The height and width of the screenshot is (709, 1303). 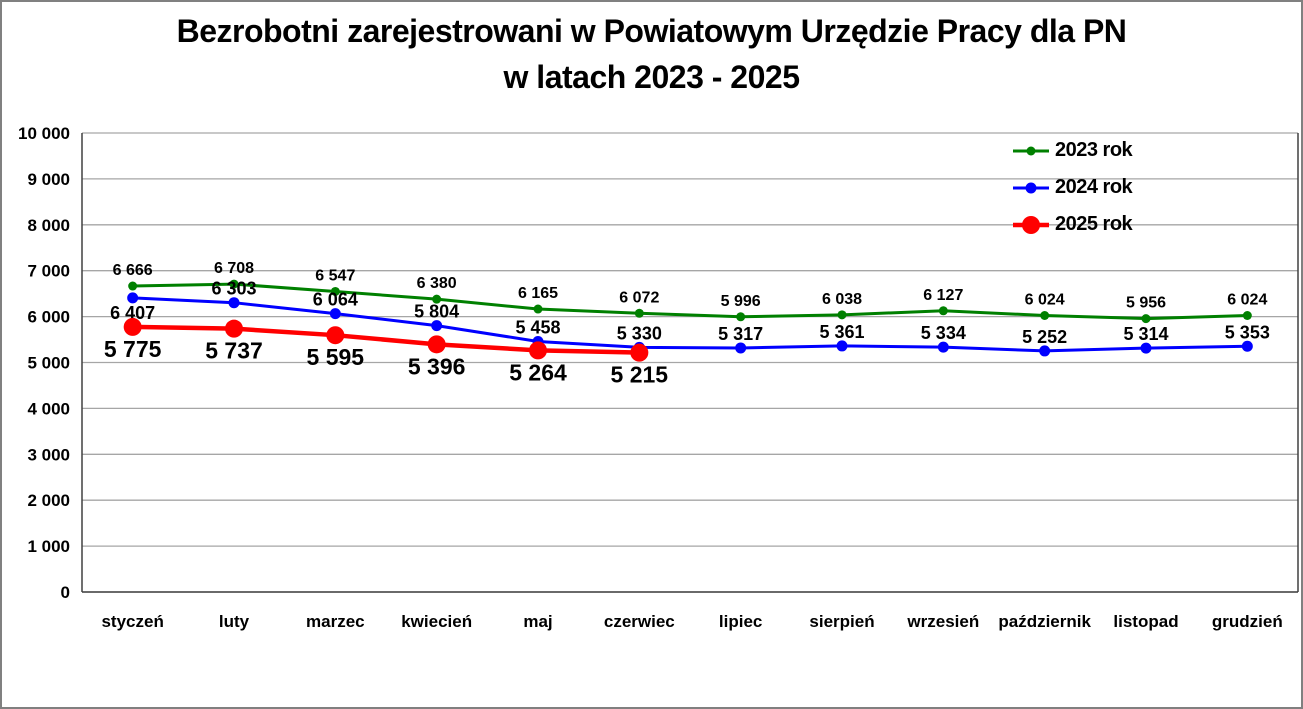 What do you see at coordinates (538, 372) in the screenshot?
I see `data-label: 5 264` at bounding box center [538, 372].